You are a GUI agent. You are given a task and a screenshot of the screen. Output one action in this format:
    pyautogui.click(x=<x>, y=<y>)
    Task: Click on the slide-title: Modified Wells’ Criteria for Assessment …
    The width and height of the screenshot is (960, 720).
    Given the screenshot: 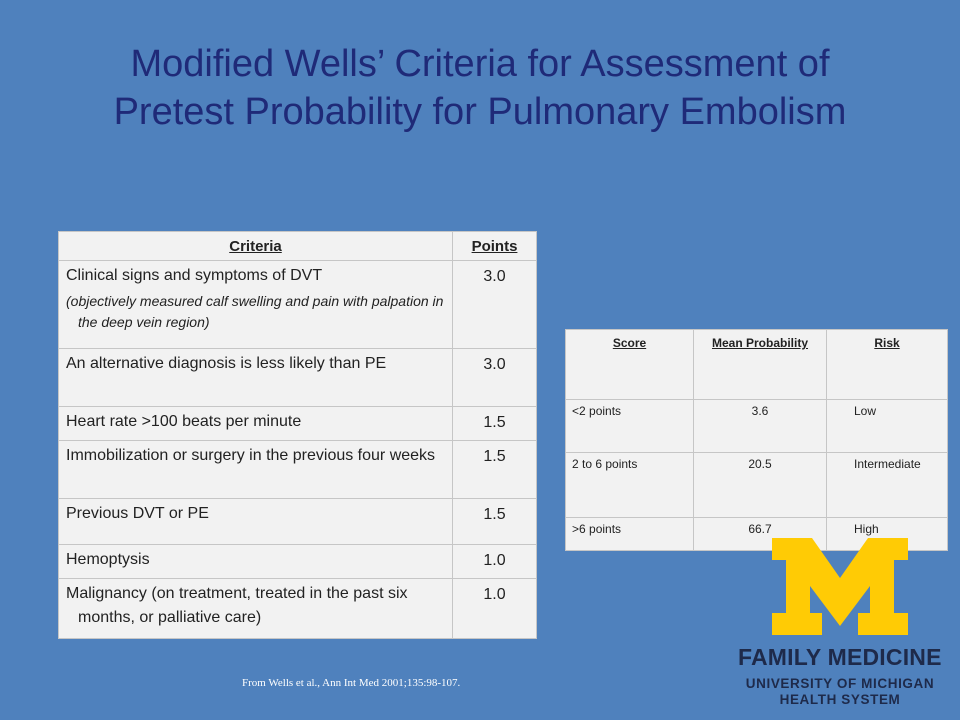 What is the action you would take?
    pyautogui.click(x=480, y=88)
    